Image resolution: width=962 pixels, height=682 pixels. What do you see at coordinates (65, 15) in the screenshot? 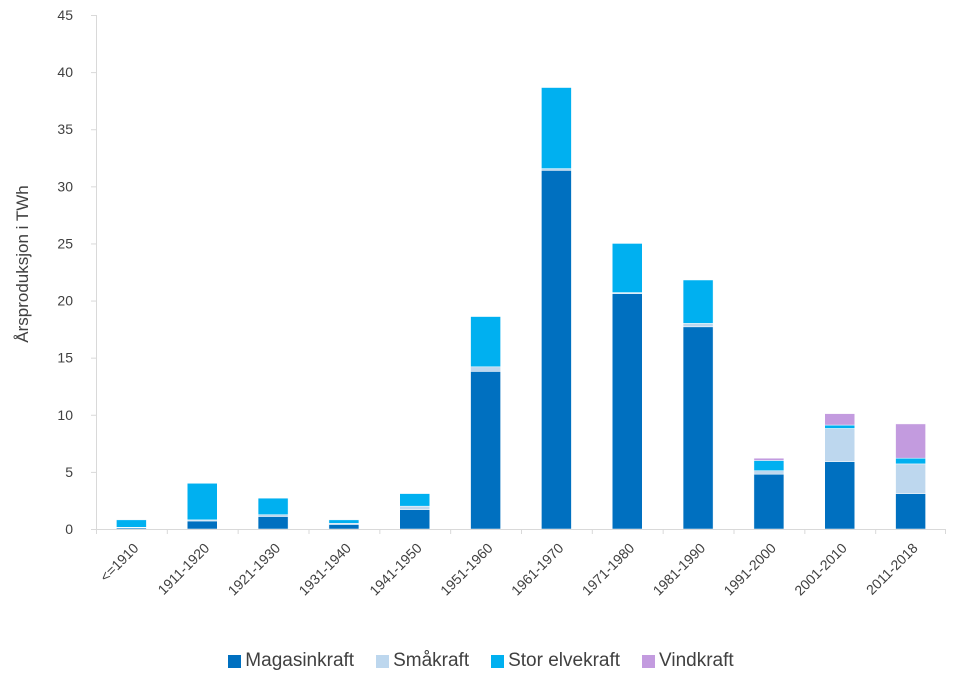
I see `y-tick-label: 45` at bounding box center [65, 15].